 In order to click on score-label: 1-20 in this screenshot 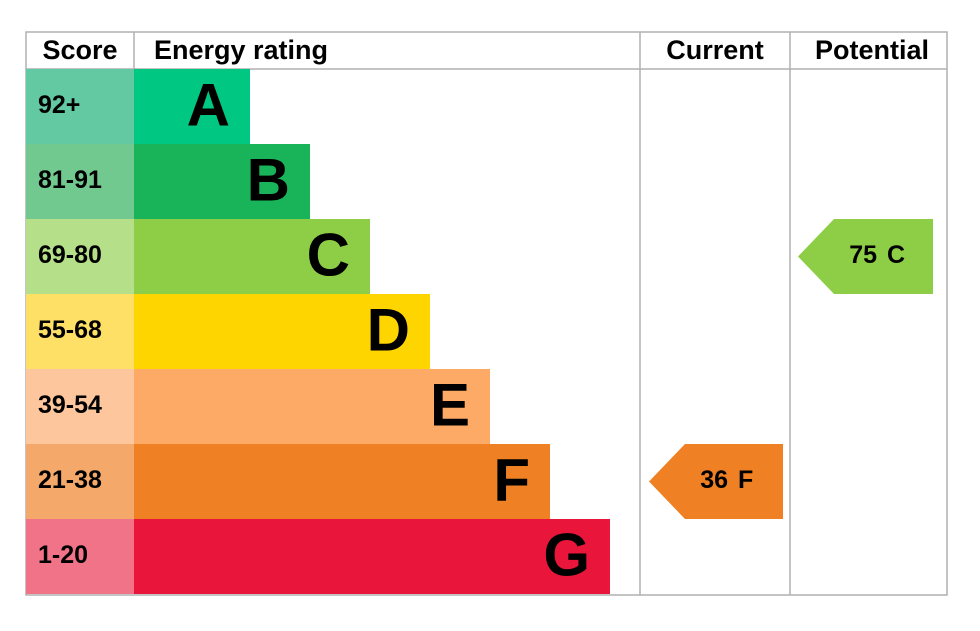, I will do `click(63, 555)`.